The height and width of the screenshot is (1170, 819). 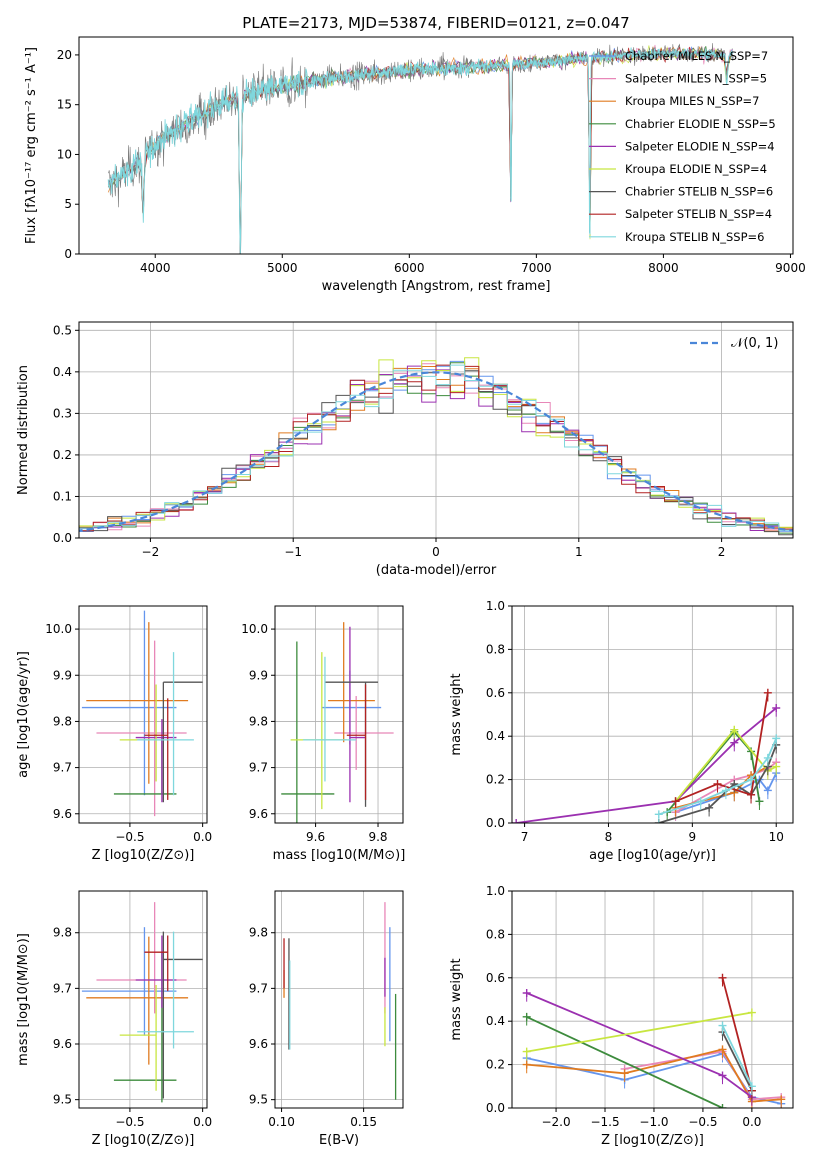 I want to click on y-tick-label: 1.0, so click(x=495, y=606).